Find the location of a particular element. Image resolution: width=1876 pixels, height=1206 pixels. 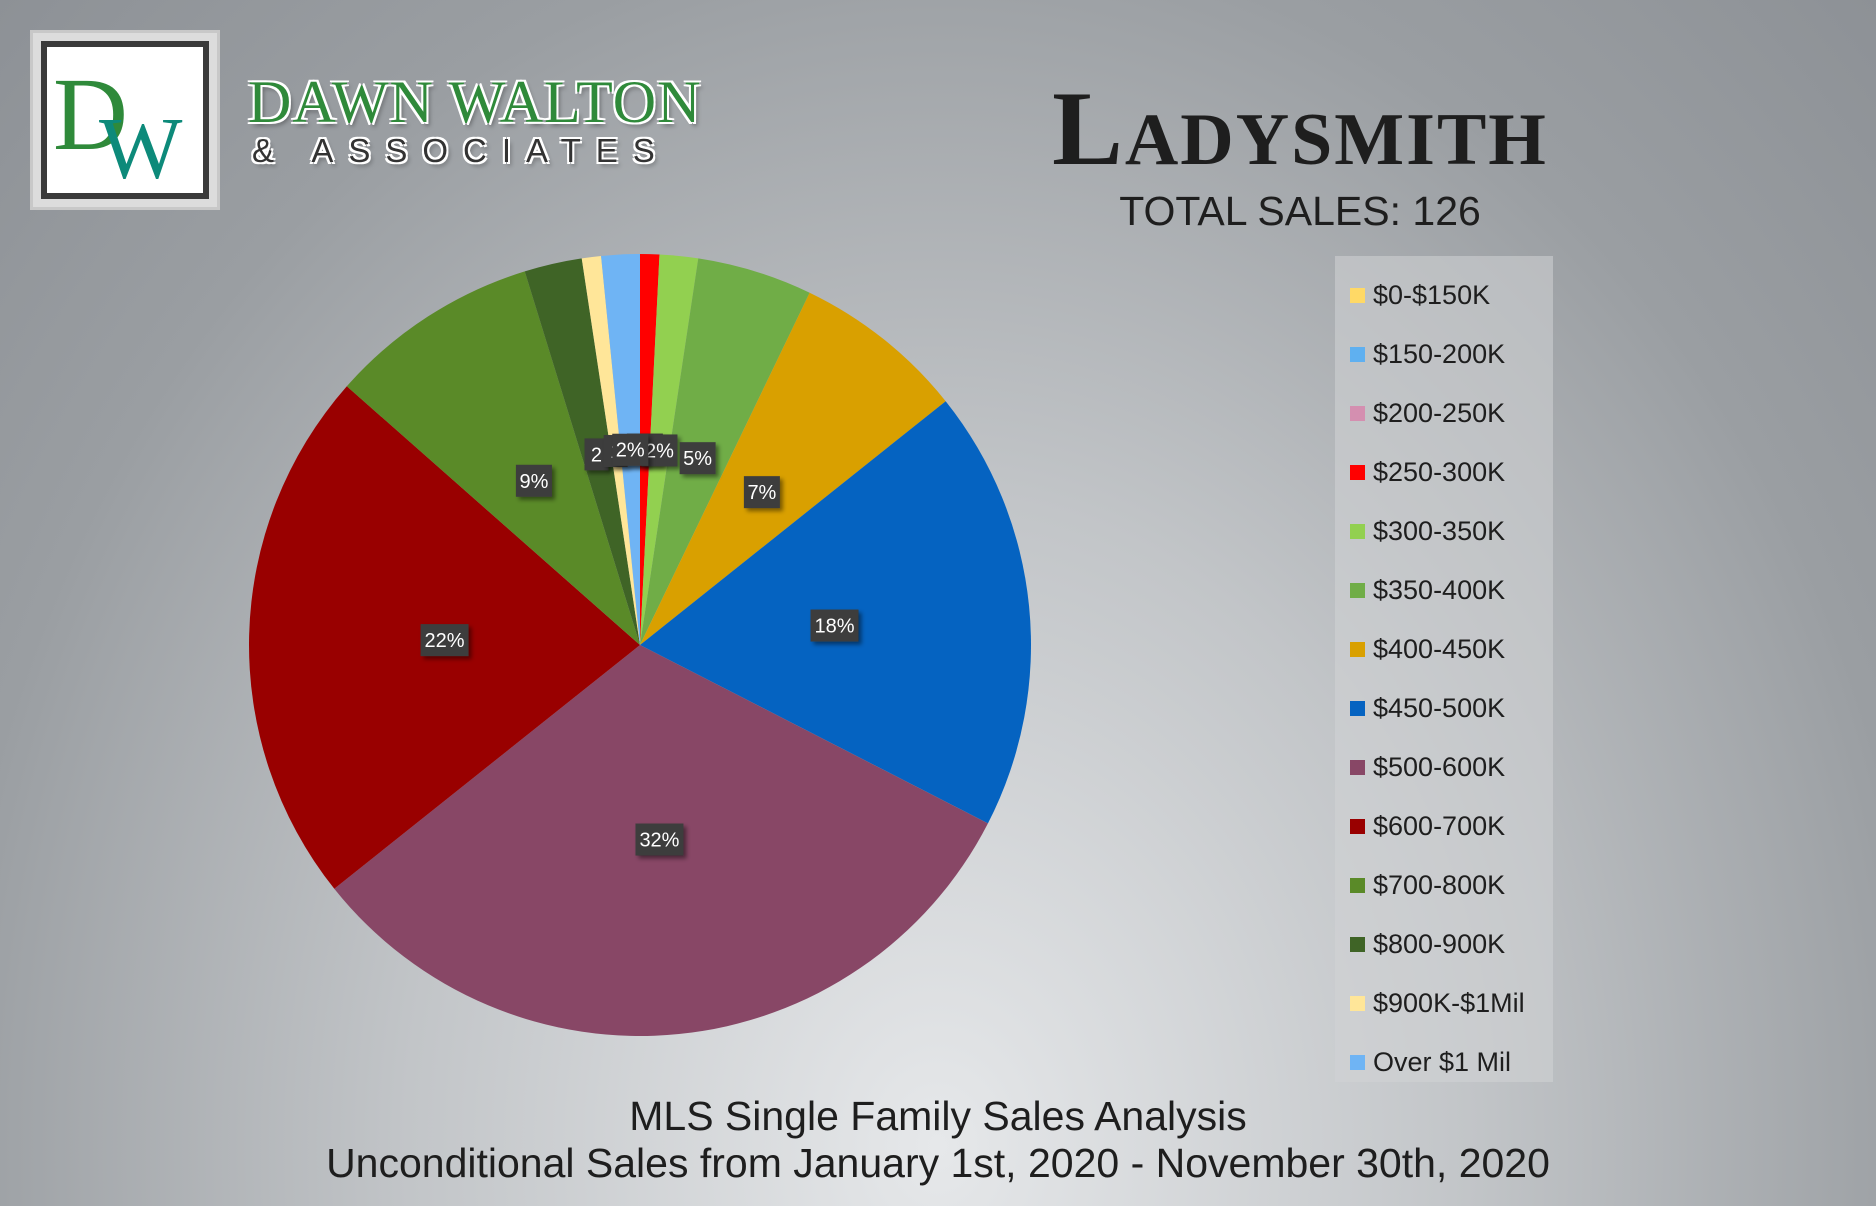

legend-item: $150-200K is located at coordinates (1444, 354).